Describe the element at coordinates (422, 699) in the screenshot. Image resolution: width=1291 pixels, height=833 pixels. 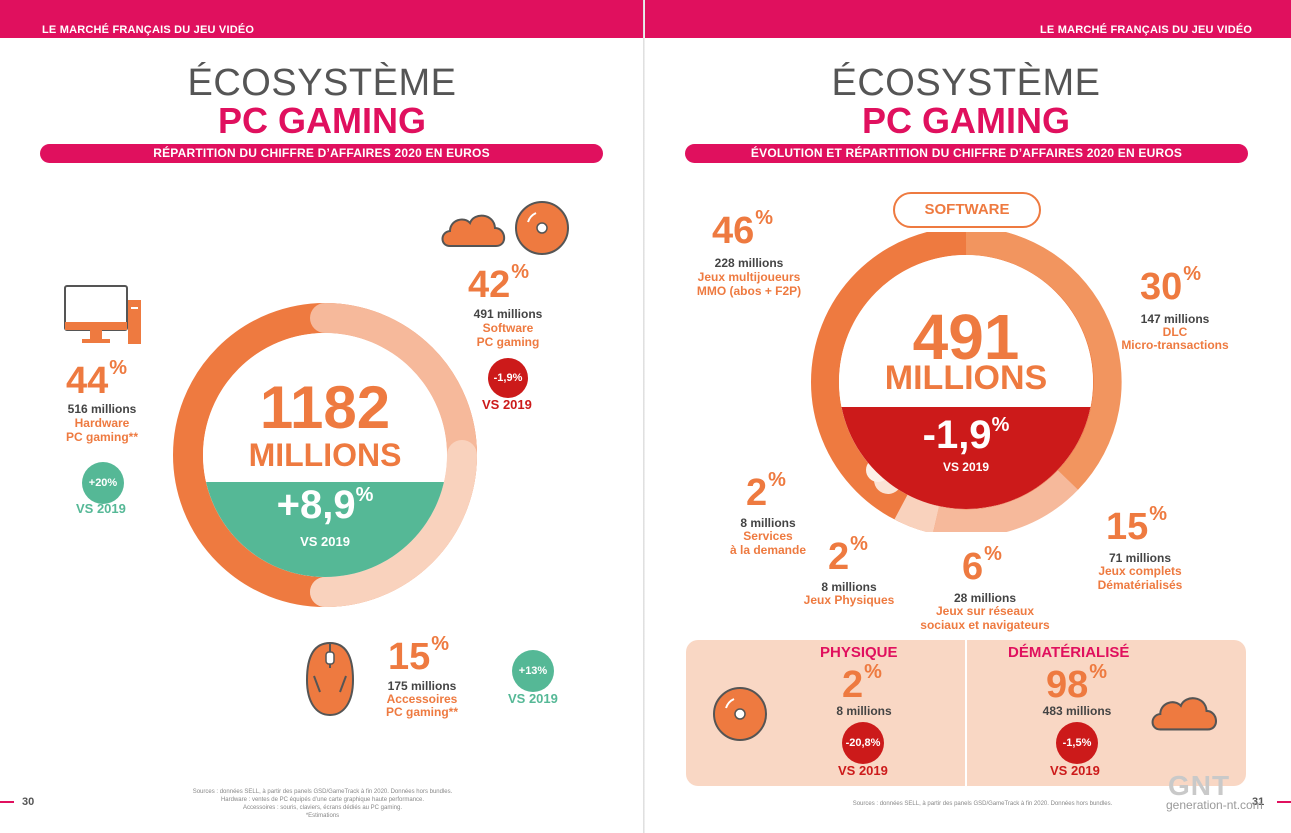
I see `accessories-line1: Accessoires` at that location.